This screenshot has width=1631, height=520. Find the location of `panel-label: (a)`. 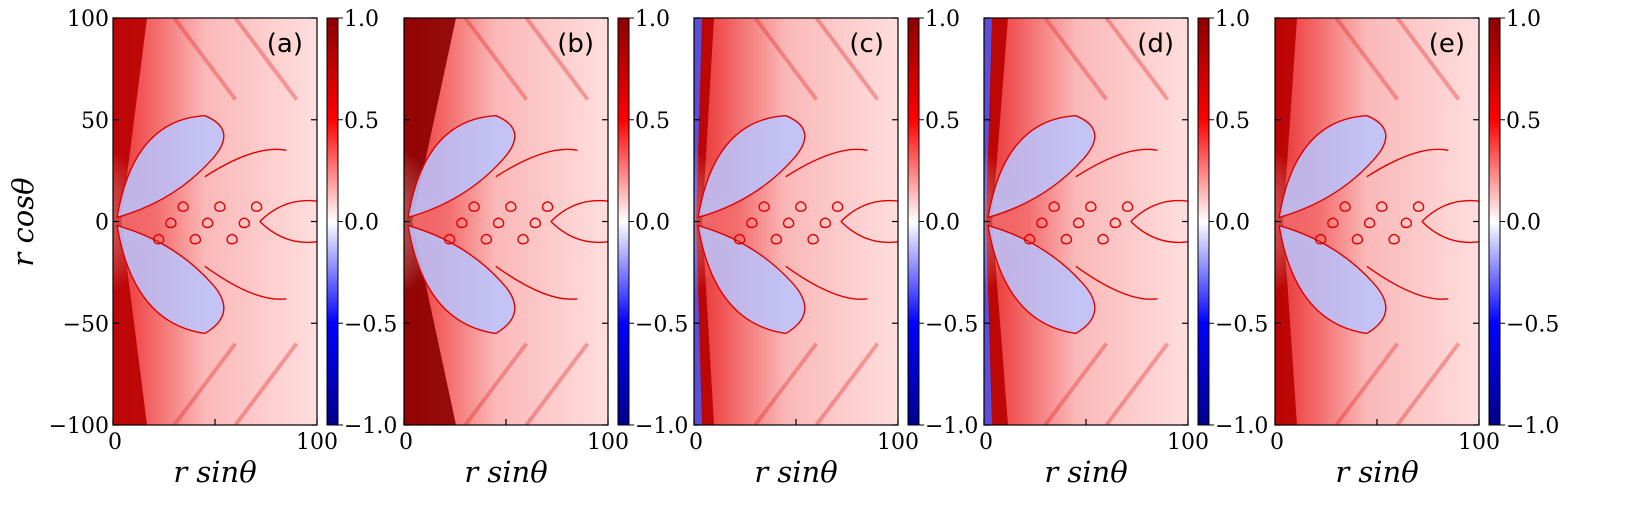

panel-label: (a) is located at coordinates (285, 44).